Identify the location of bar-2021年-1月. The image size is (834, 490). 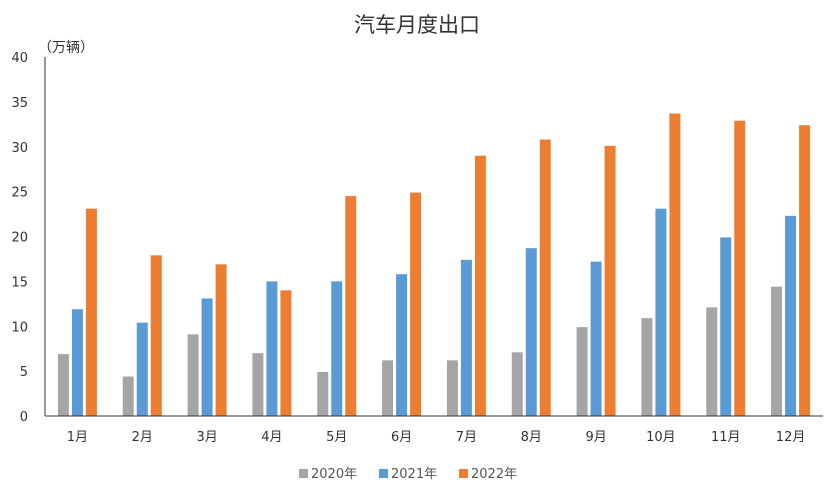
(77, 362).